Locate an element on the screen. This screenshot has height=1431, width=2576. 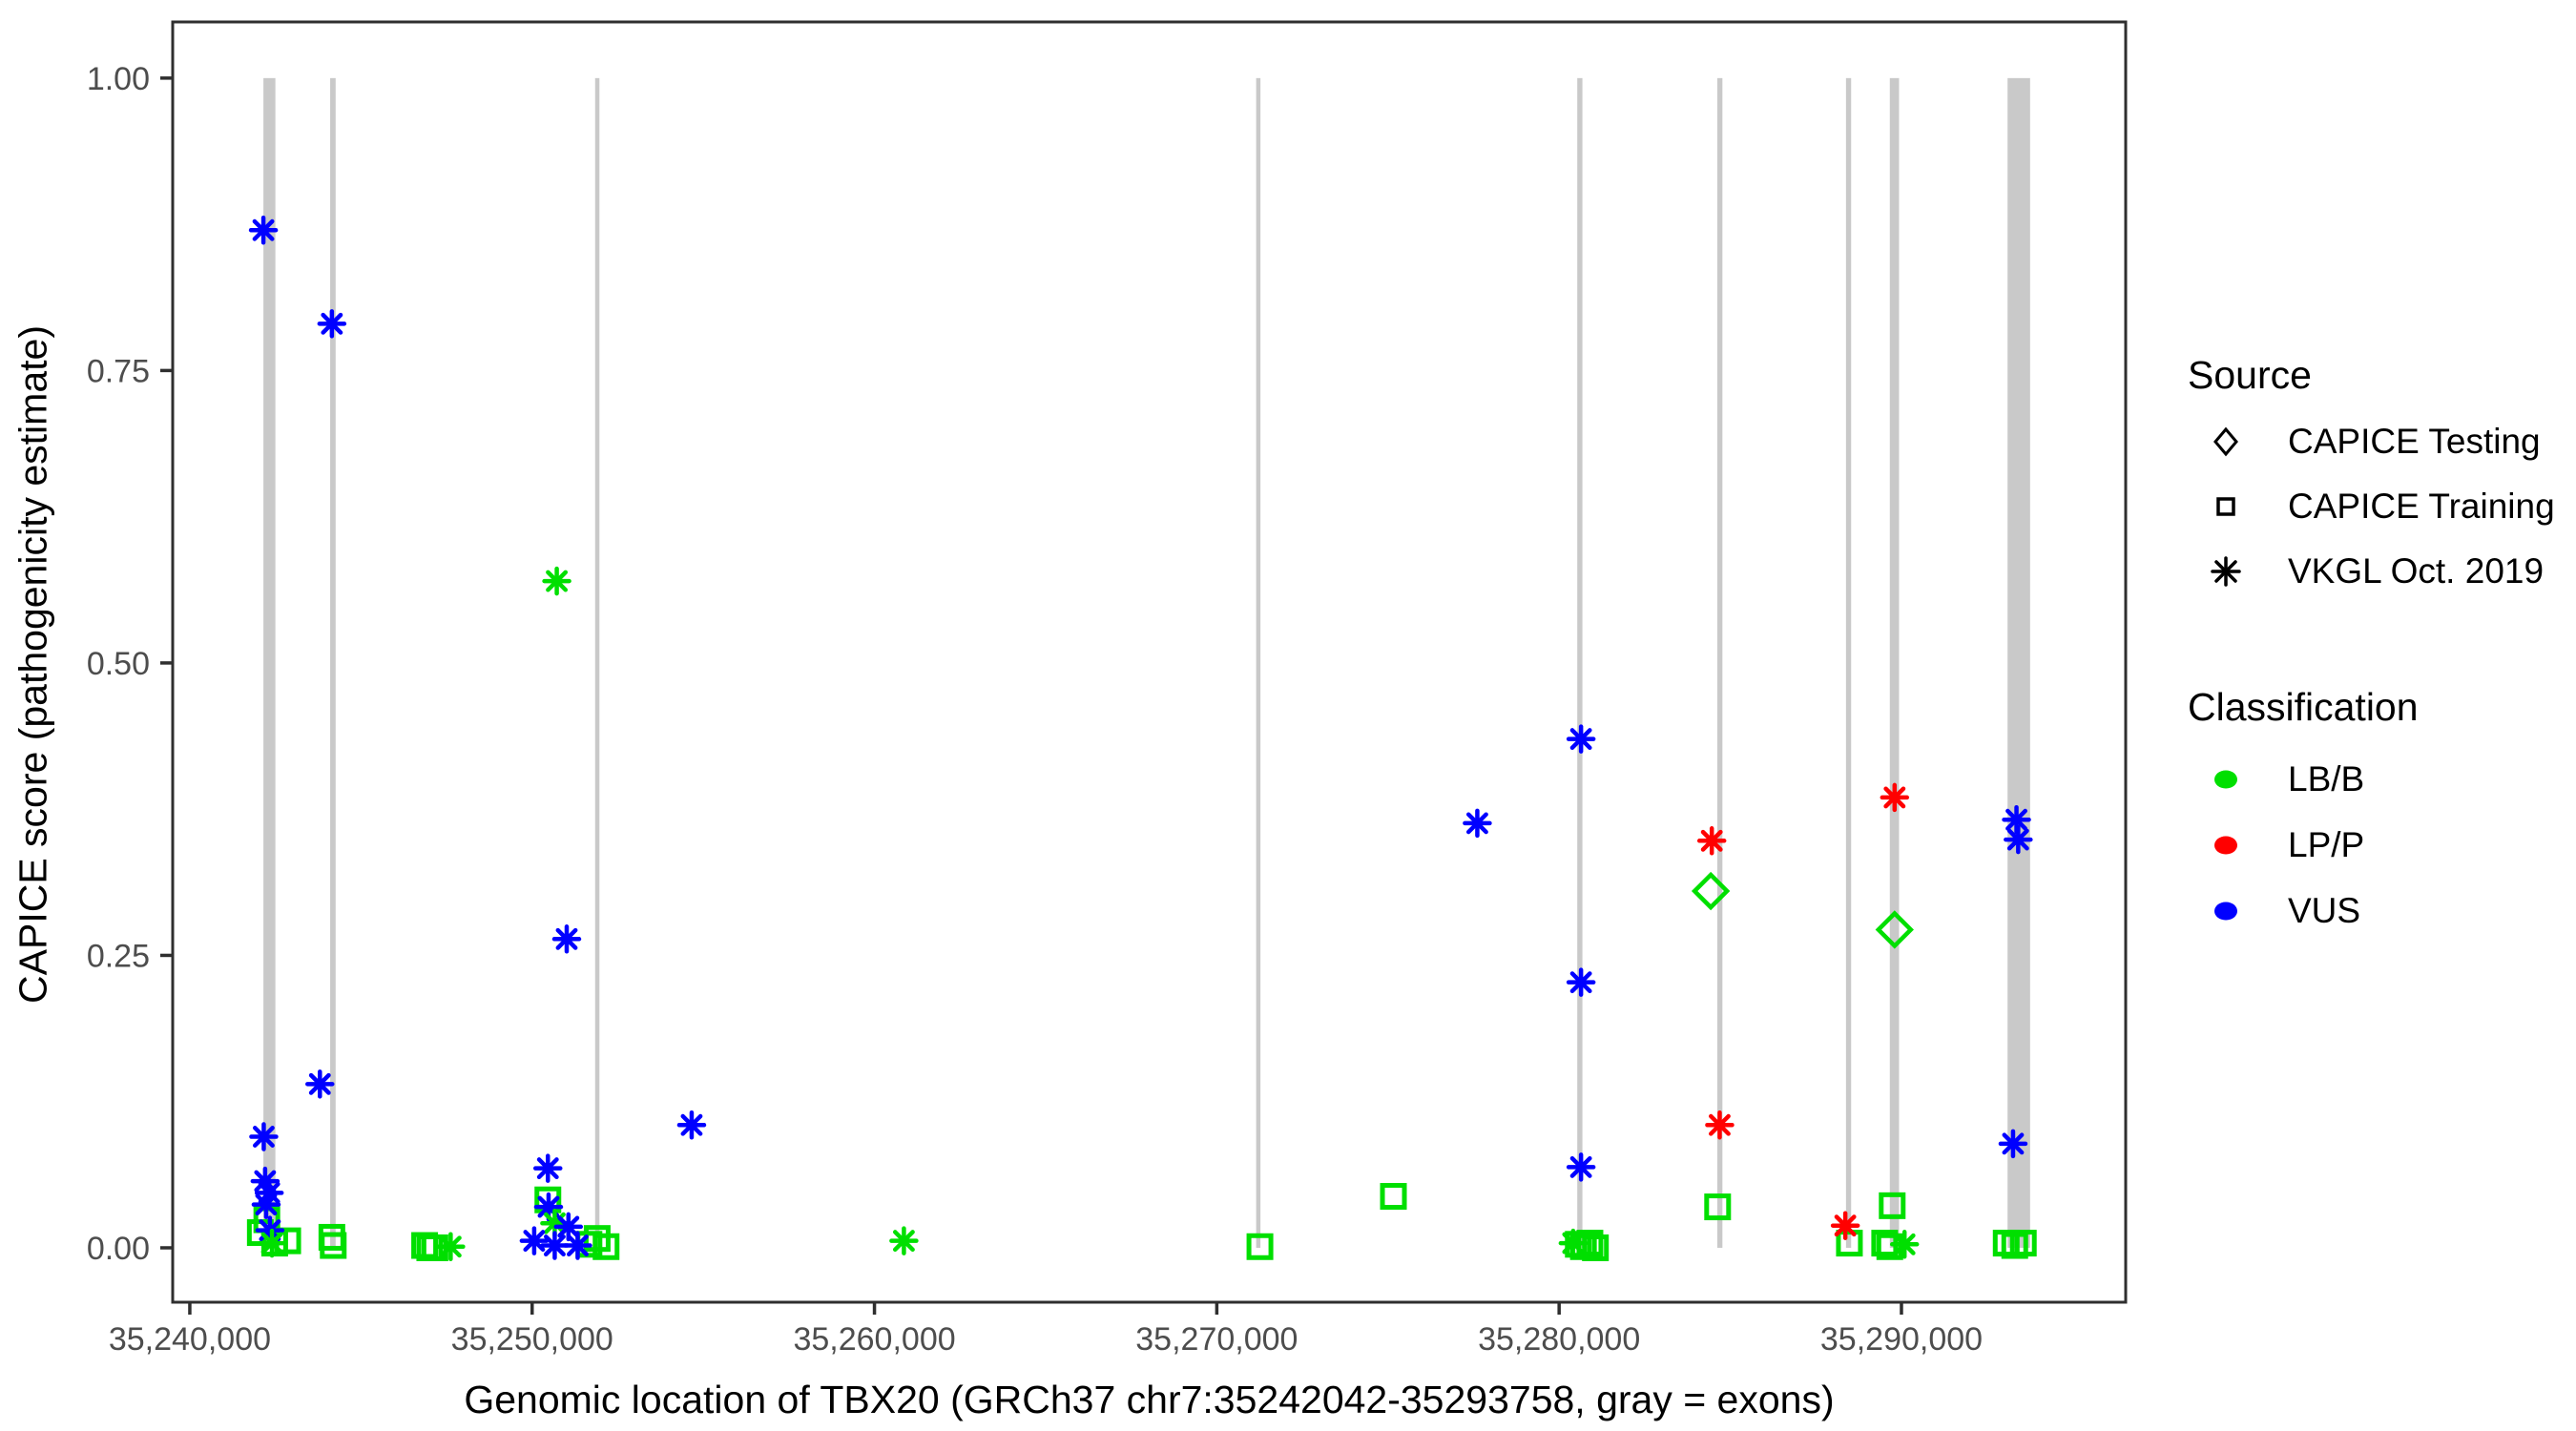
legend-source-title: Source is located at coordinates (2250, 375).